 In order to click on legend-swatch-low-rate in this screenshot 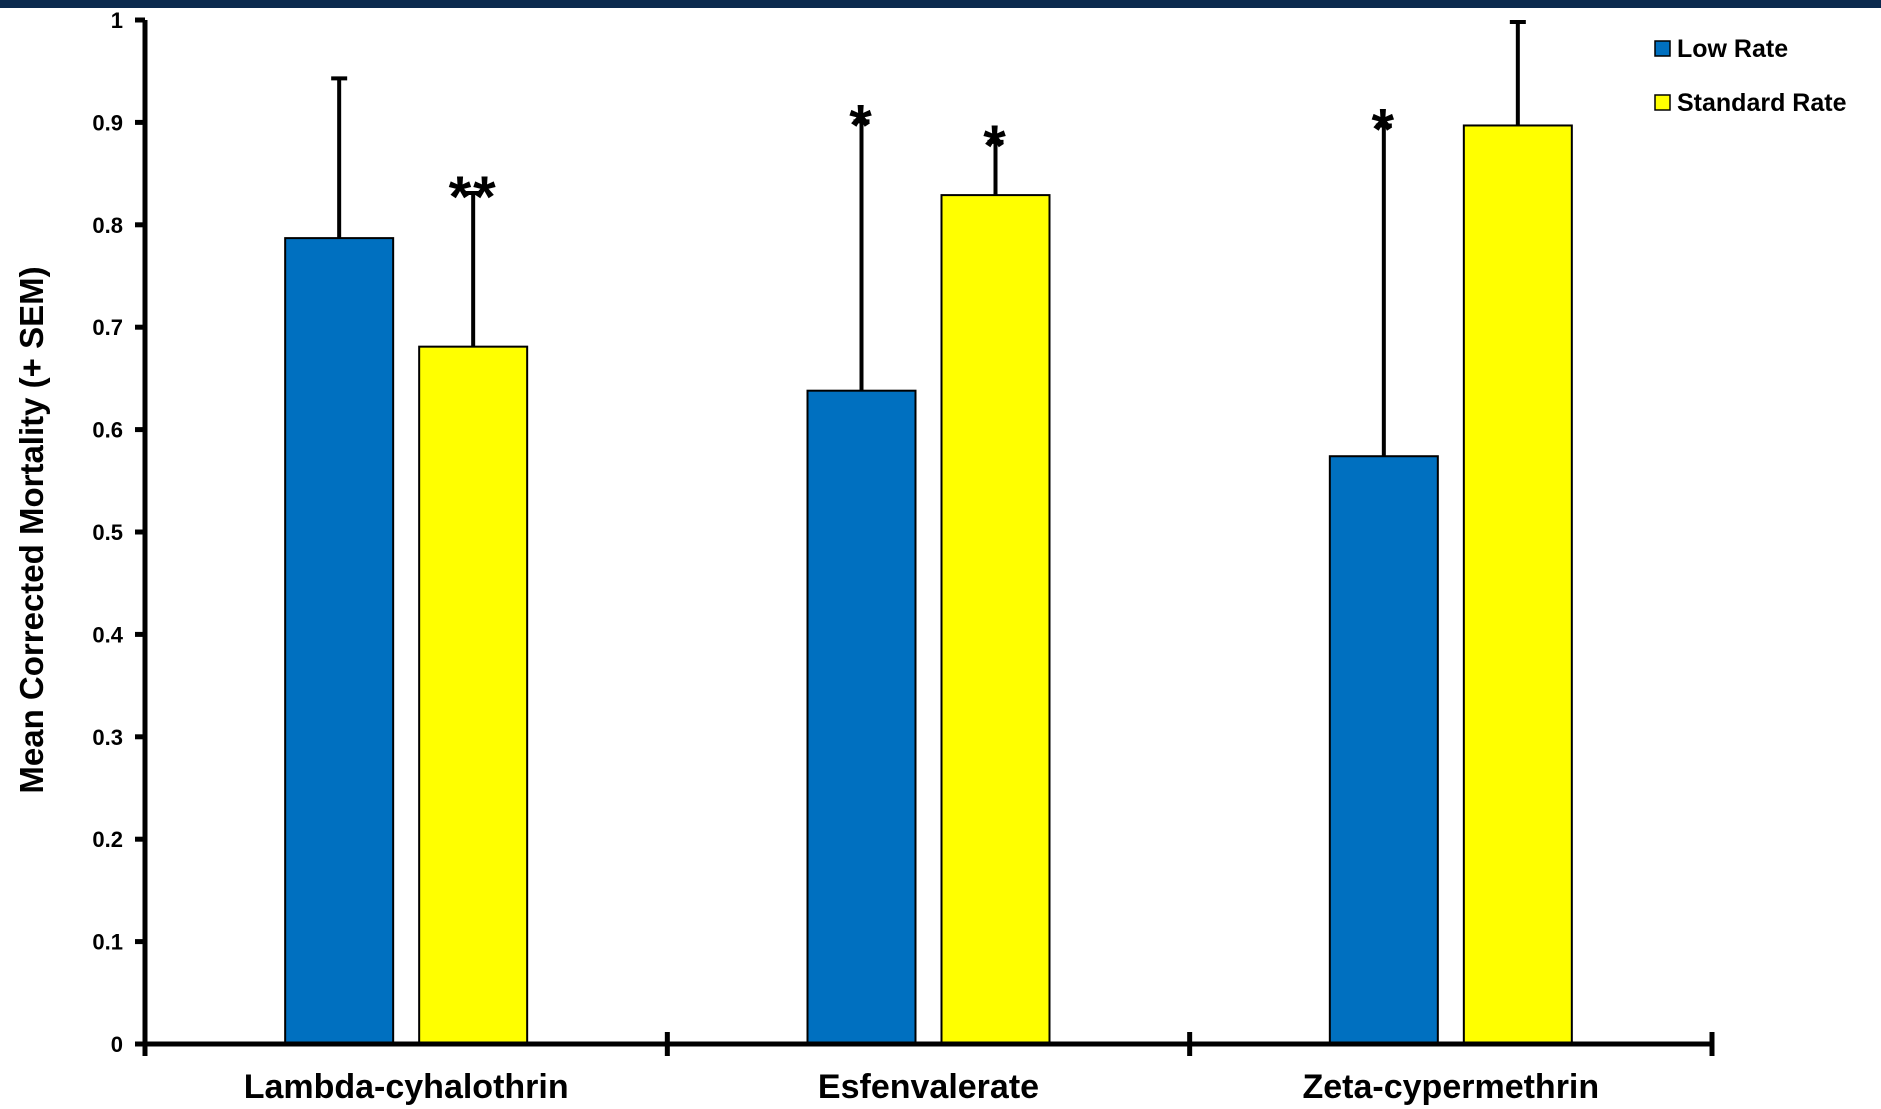, I will do `click(1662, 48)`.